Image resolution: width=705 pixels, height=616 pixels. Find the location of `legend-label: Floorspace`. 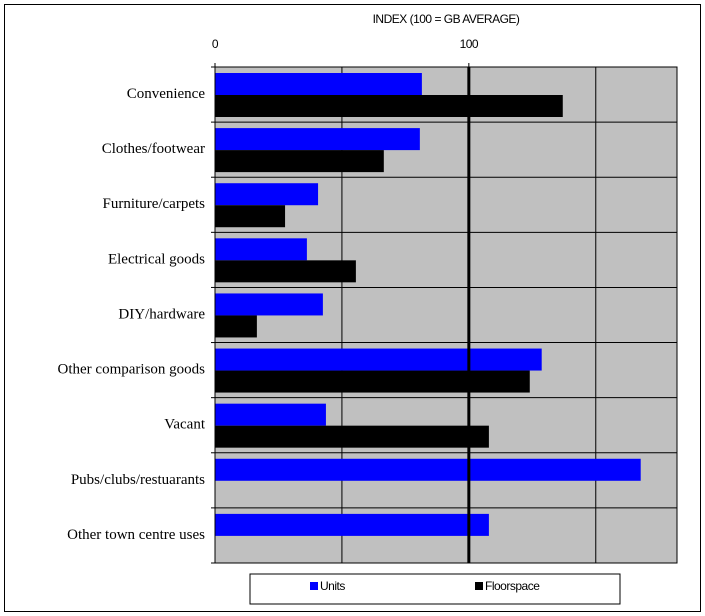

legend-label: Floorspace is located at coordinates (512, 586).